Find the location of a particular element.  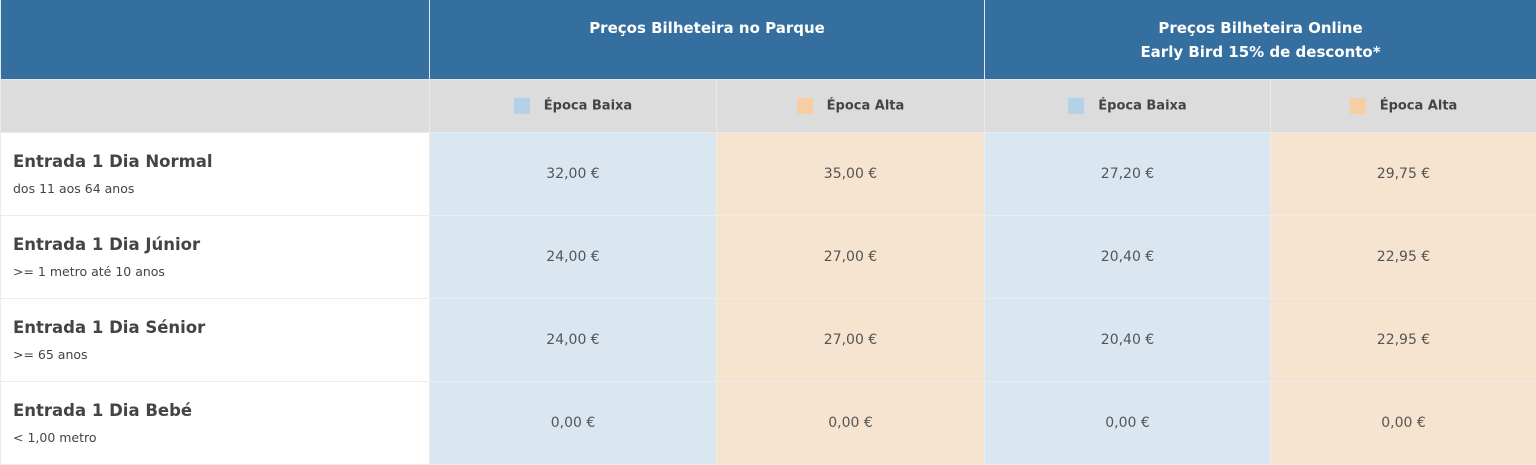

ticket-subtitle: >= 1 metro até 10 anos is located at coordinates (221, 271).